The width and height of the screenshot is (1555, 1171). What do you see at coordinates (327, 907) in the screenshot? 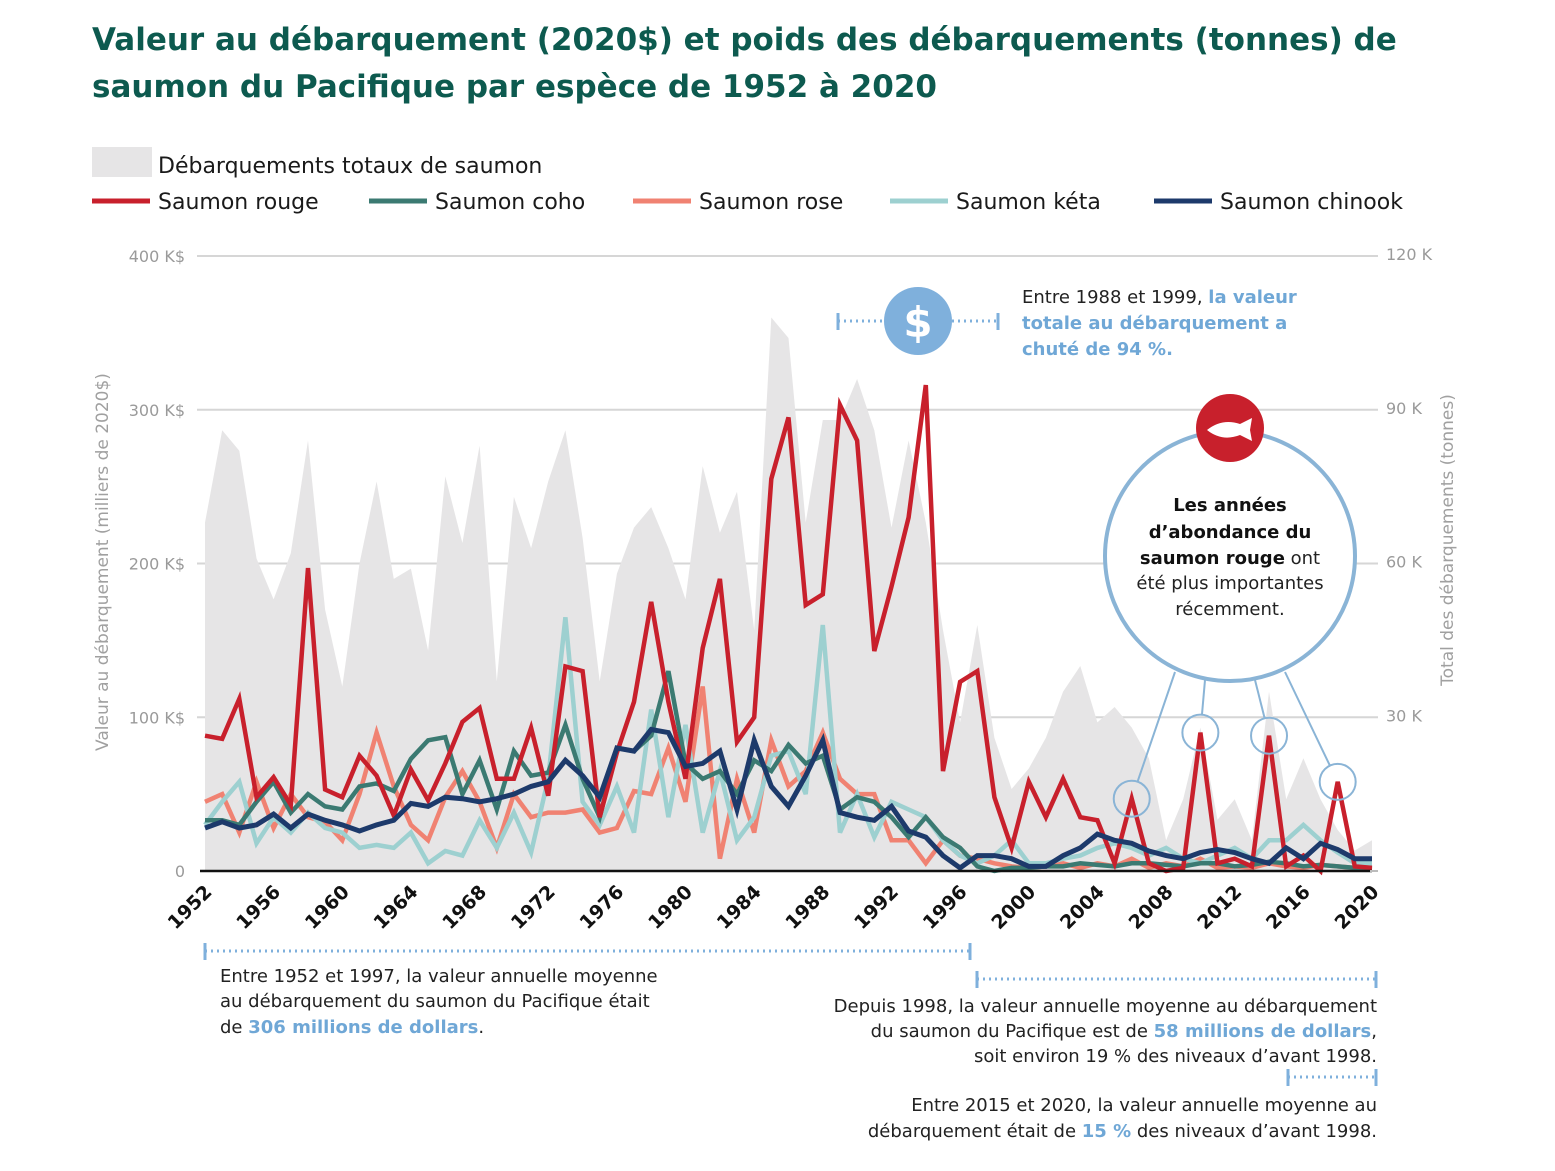
I see `x-tick-label: 1960` at bounding box center [327, 907].